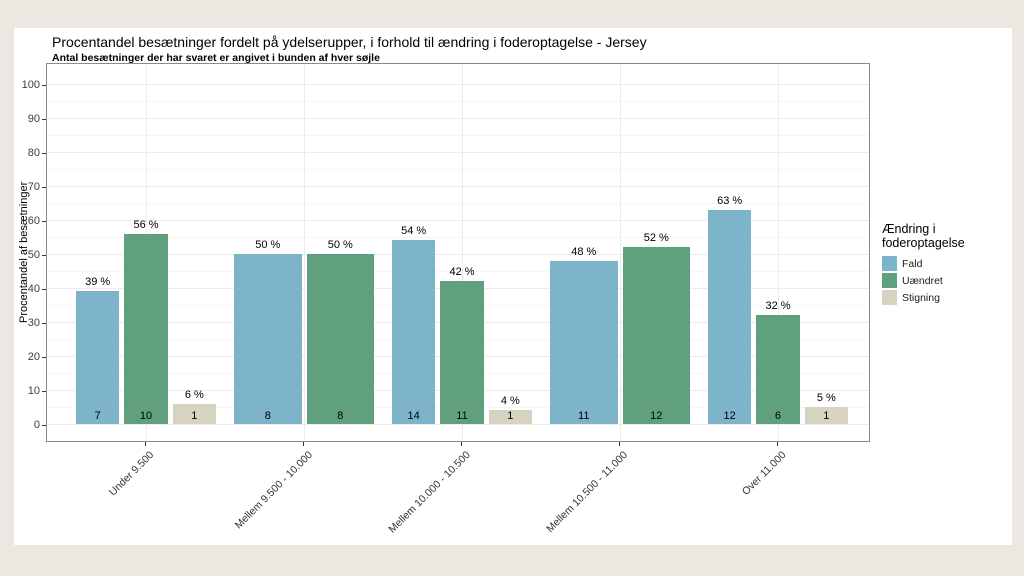 The image size is (1024, 576). I want to click on legend-item: Fald, so click(947, 263).